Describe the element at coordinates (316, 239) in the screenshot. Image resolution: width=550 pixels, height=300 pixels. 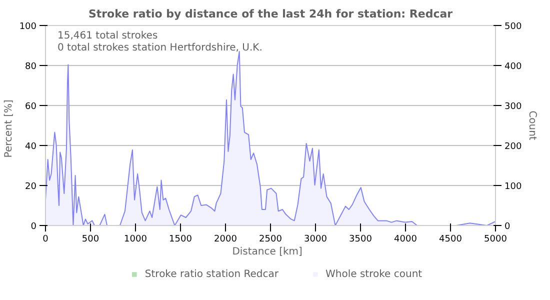
I see `x-tick-label: 3000` at that location.